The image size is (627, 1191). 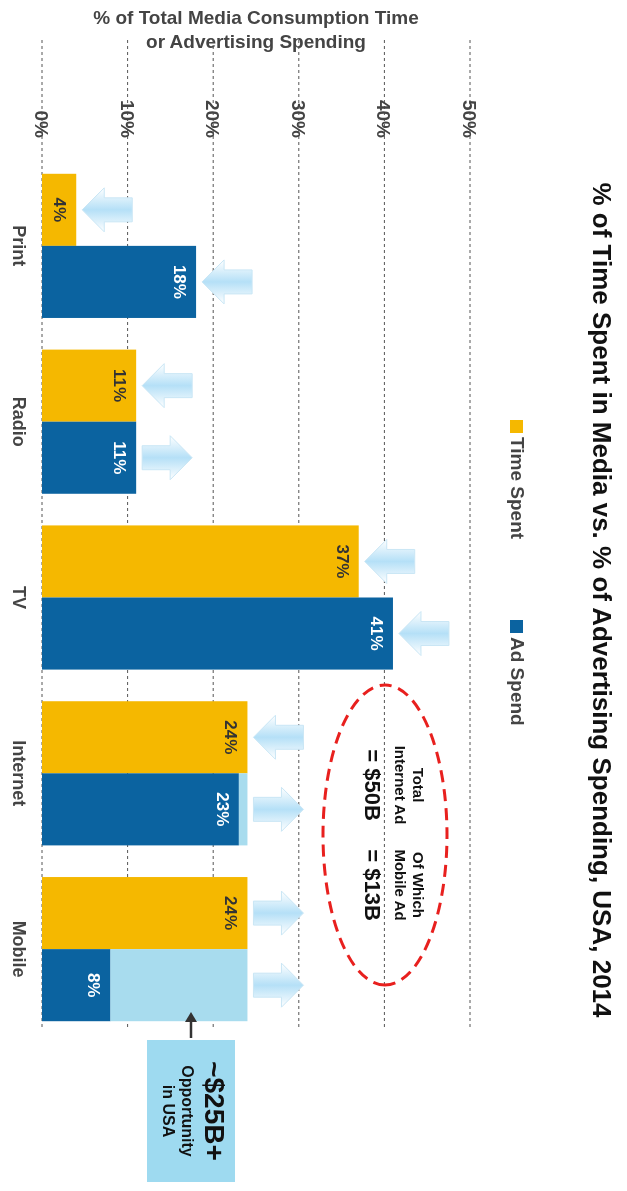 I want to click on data-label: 23%, so click(x=222, y=809).